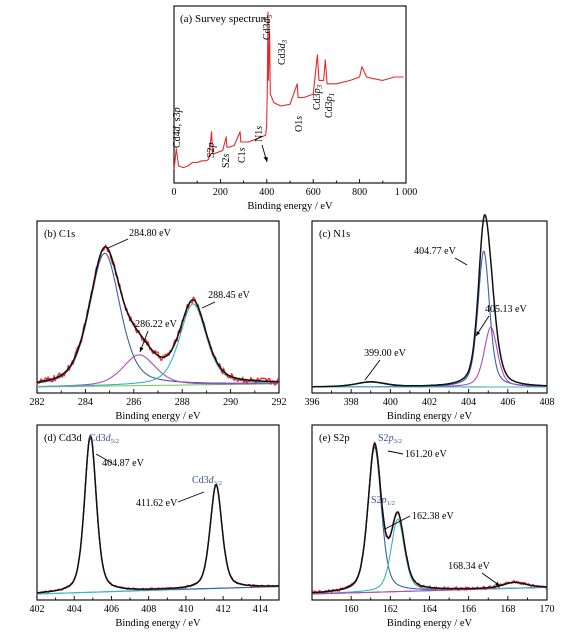 The height and width of the screenshot is (641, 586). I want to click on peak-label-italic-4: s, so click(259, 128).